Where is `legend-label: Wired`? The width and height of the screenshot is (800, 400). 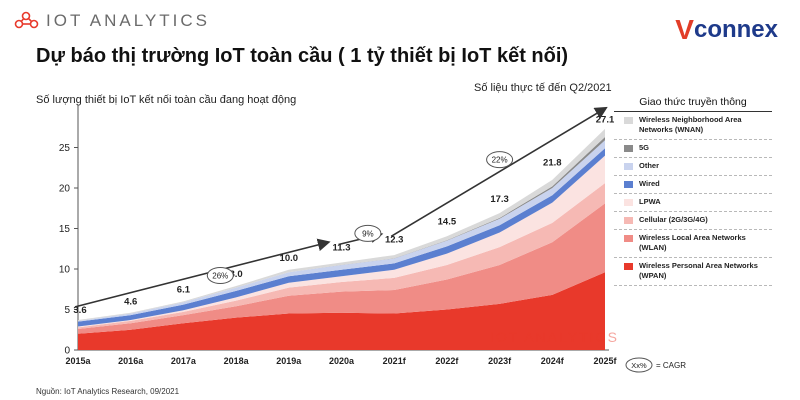
legend-label: Wired is located at coordinates (649, 183).